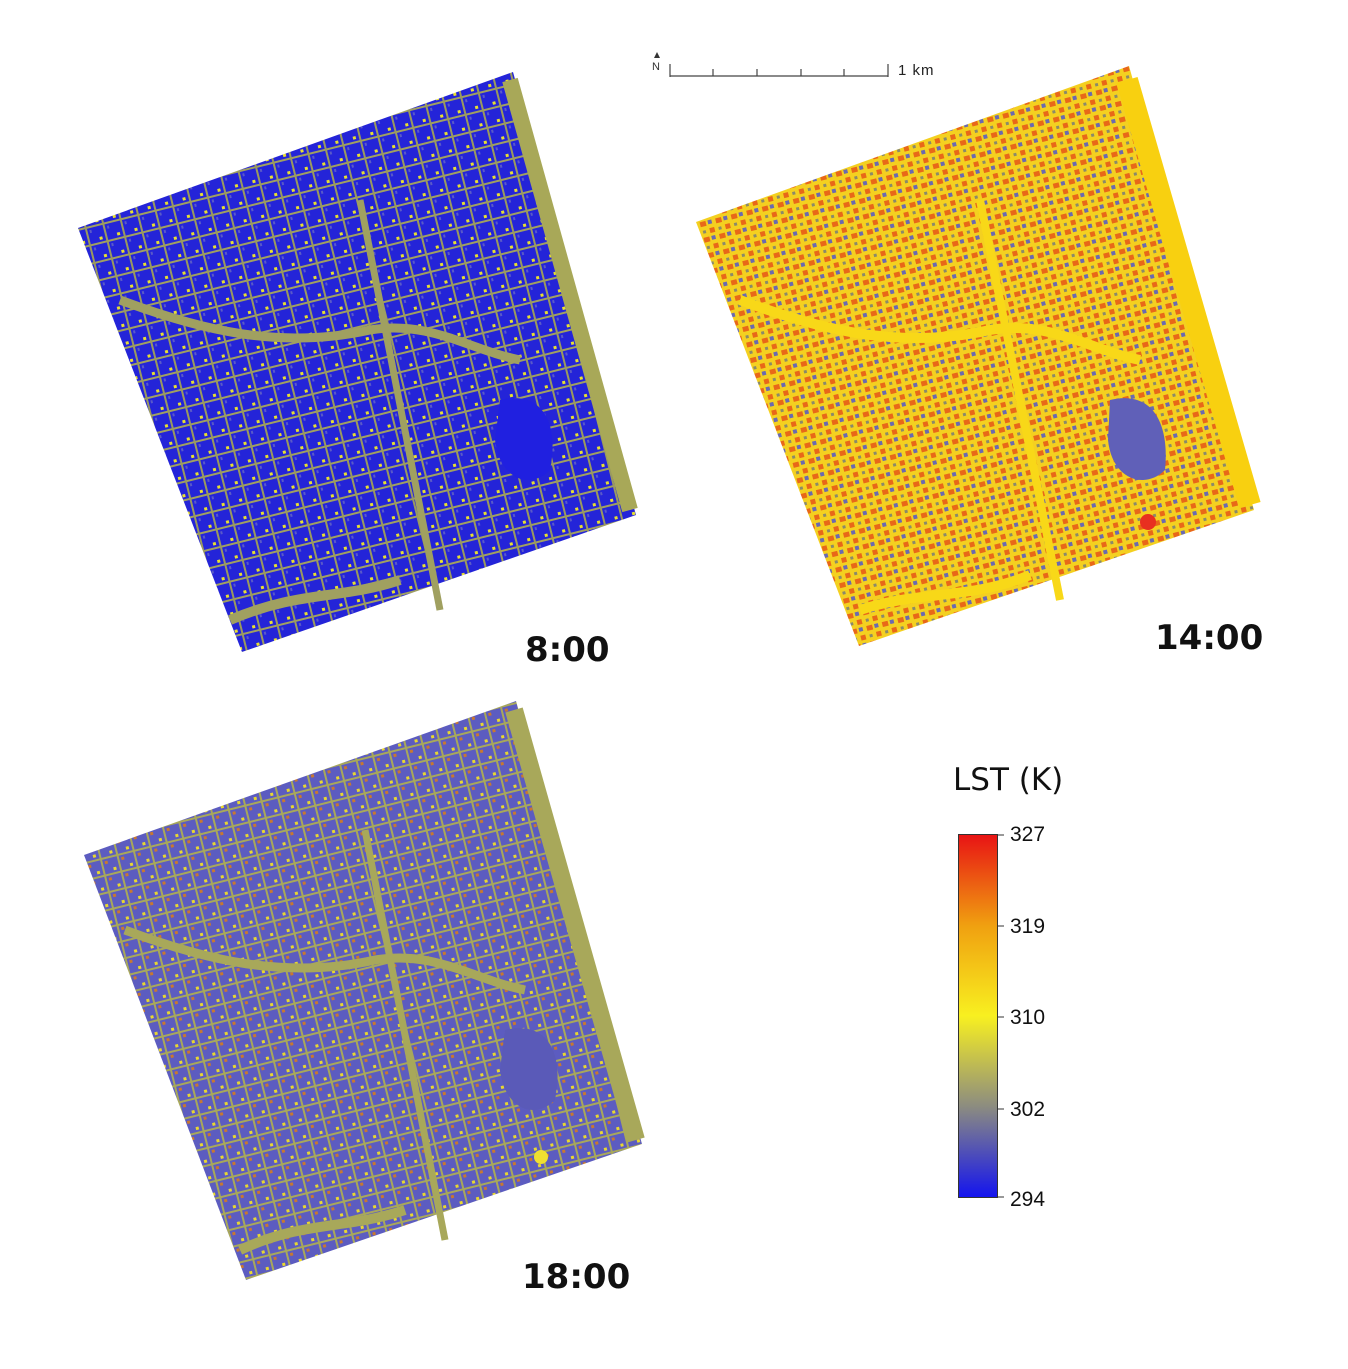 The image size is (1348, 1369). What do you see at coordinates (978, 1016) in the screenshot?
I see `legend-color-bar` at bounding box center [978, 1016].